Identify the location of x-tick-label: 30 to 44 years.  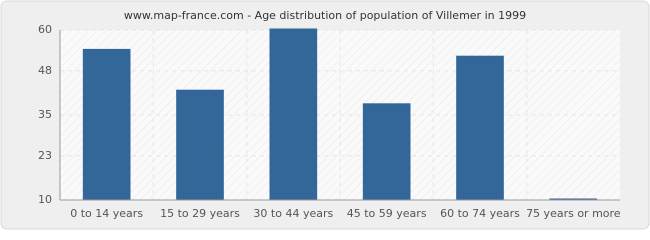
(293, 213).